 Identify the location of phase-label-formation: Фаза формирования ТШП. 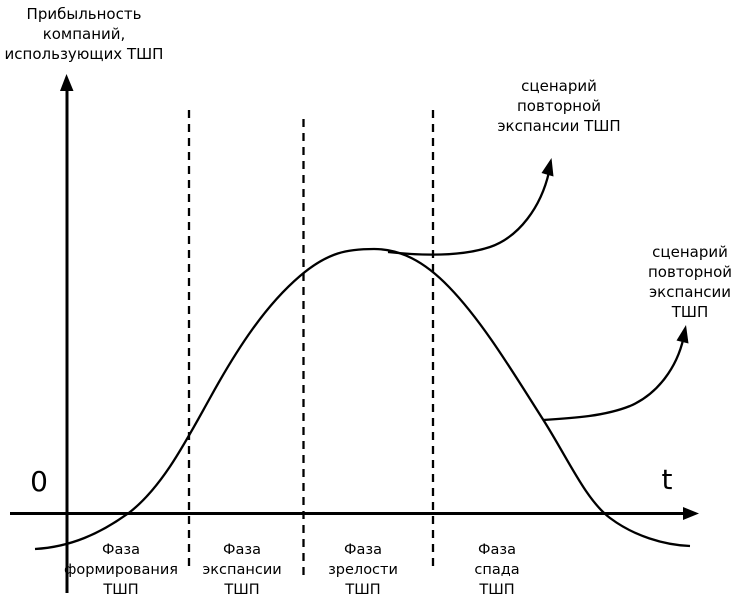
(121, 570).